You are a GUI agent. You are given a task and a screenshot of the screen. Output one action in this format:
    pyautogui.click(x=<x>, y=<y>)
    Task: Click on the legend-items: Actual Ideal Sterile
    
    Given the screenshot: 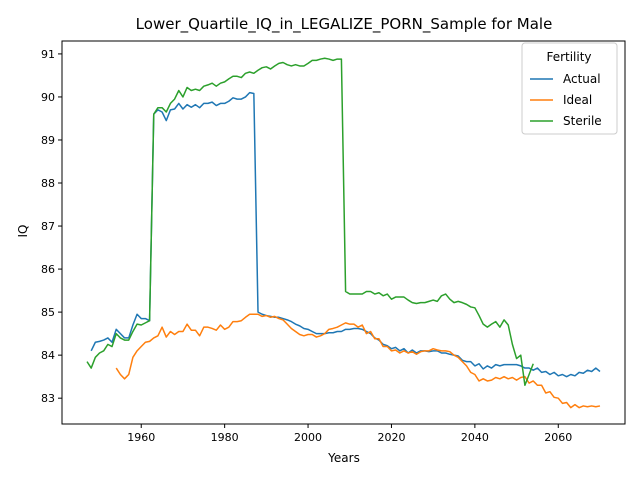 What is the action you would take?
    pyautogui.click(x=566, y=100)
    